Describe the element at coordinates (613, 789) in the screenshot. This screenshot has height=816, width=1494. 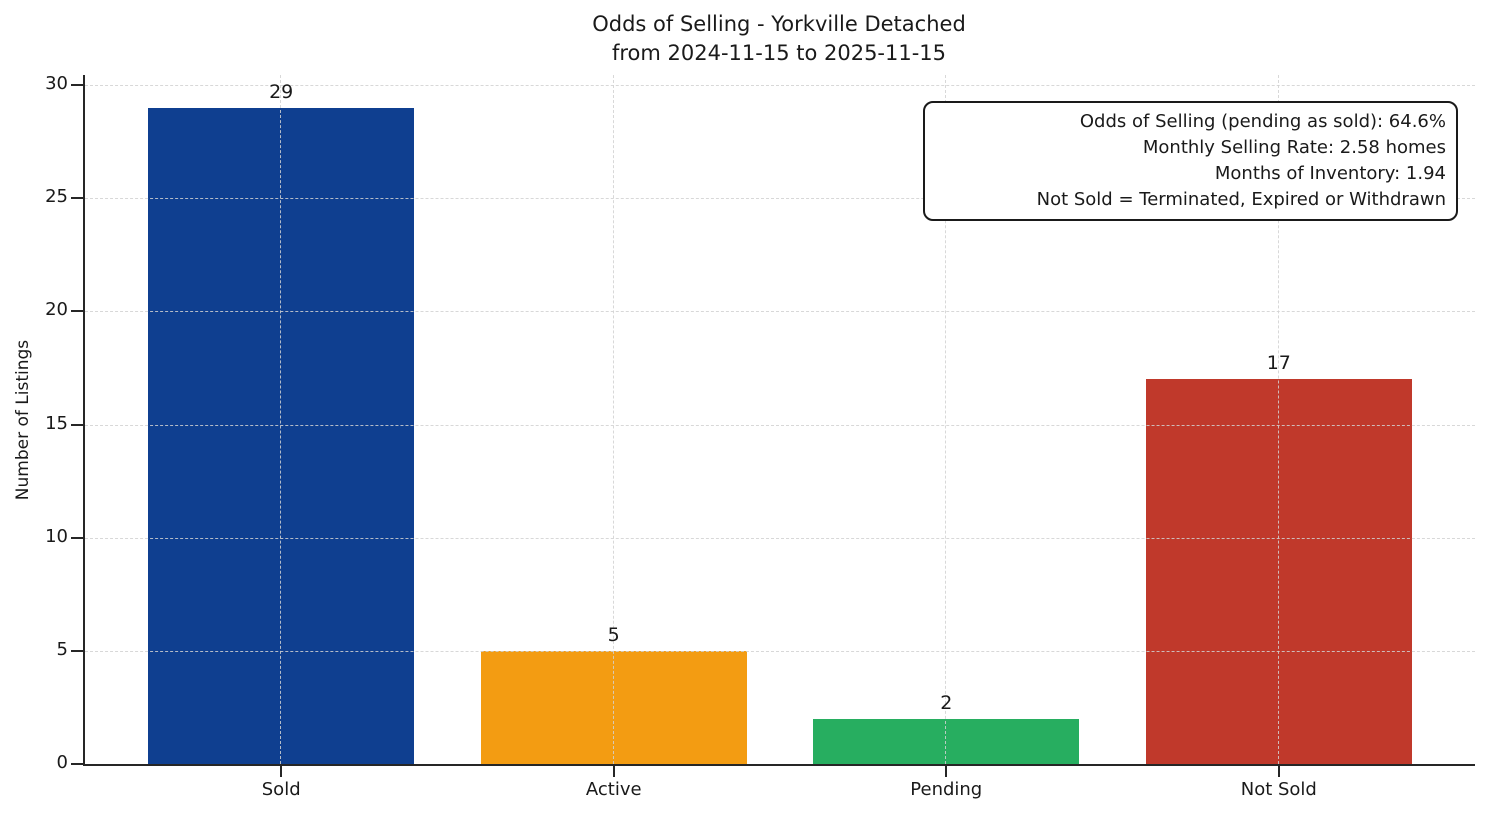
I see `x-tick-label-active: Active` at that location.